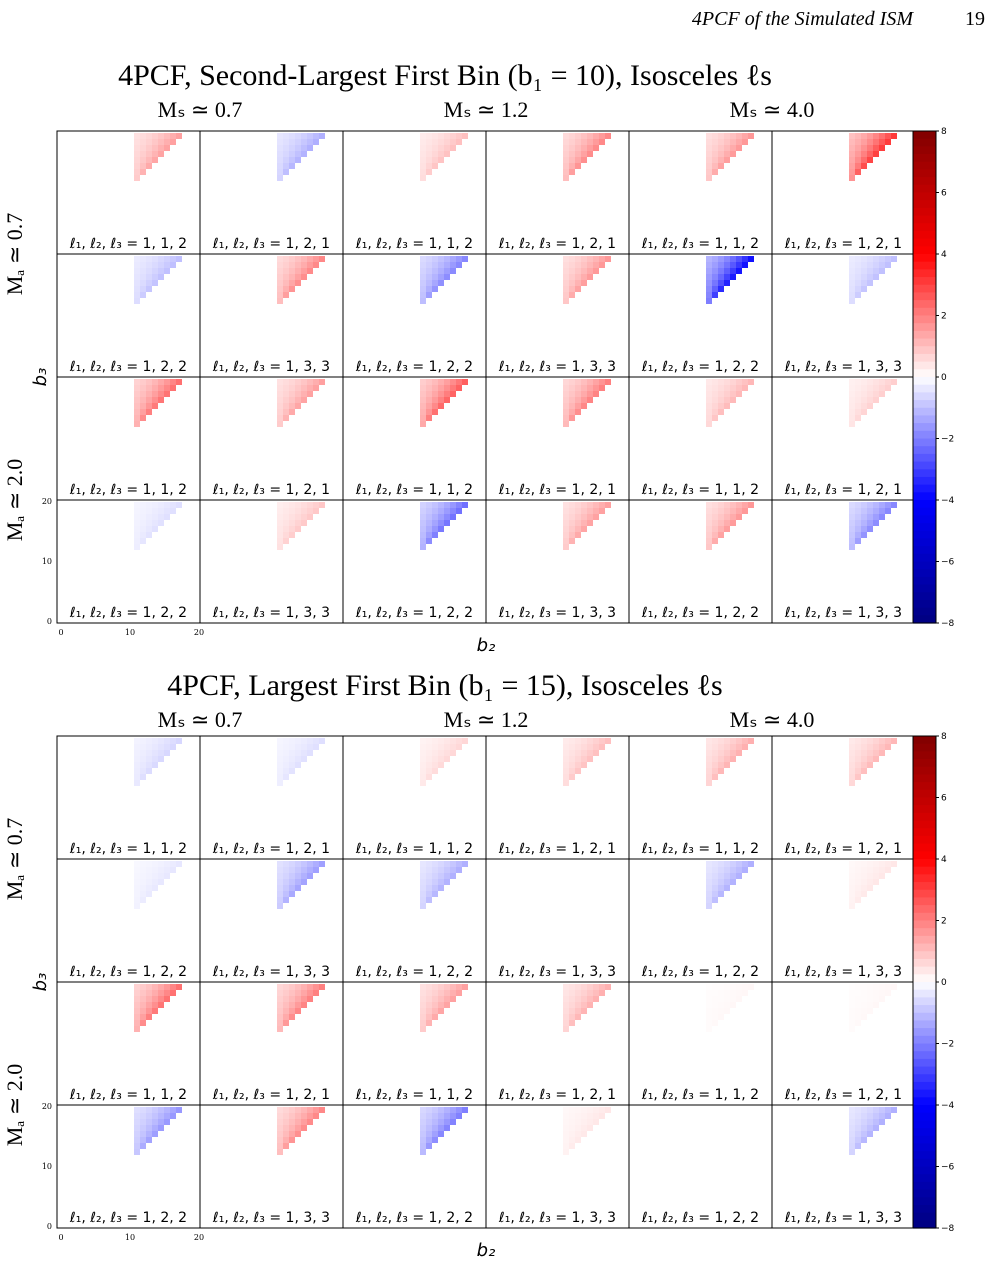 This screenshot has height=1263, width=993. What do you see at coordinates (414, 367) in the screenshot?
I see `panel-label: ℓ₁, ℓ₂, ℓ₃ = 1, 2, 2` at bounding box center [414, 367].